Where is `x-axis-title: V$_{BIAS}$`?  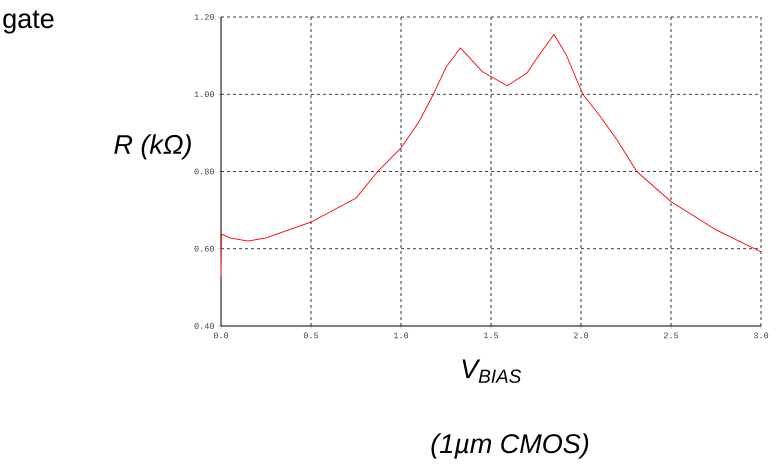
x-axis-title: V$_{BIAS}$ is located at coordinates (492, 371).